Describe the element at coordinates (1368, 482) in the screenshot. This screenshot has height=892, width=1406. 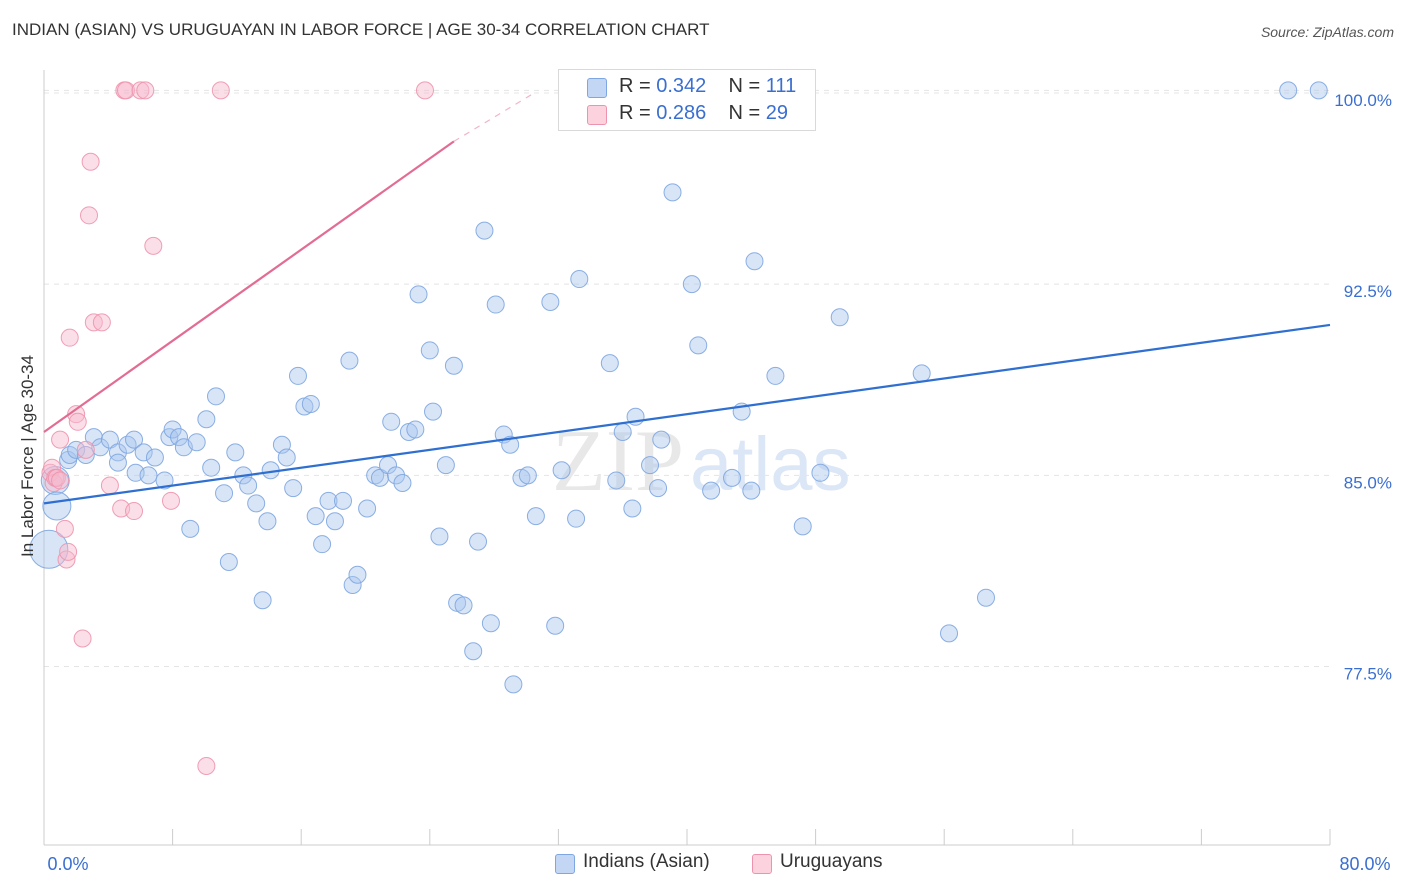
I see `y-tick-label: 85.0%` at that location.